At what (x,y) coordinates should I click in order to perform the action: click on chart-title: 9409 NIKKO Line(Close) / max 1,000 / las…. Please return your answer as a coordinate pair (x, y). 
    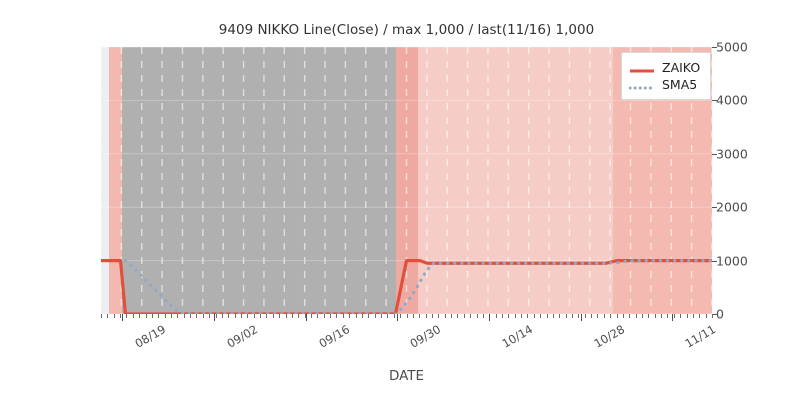
    Looking at the image, I should click on (406, 30).